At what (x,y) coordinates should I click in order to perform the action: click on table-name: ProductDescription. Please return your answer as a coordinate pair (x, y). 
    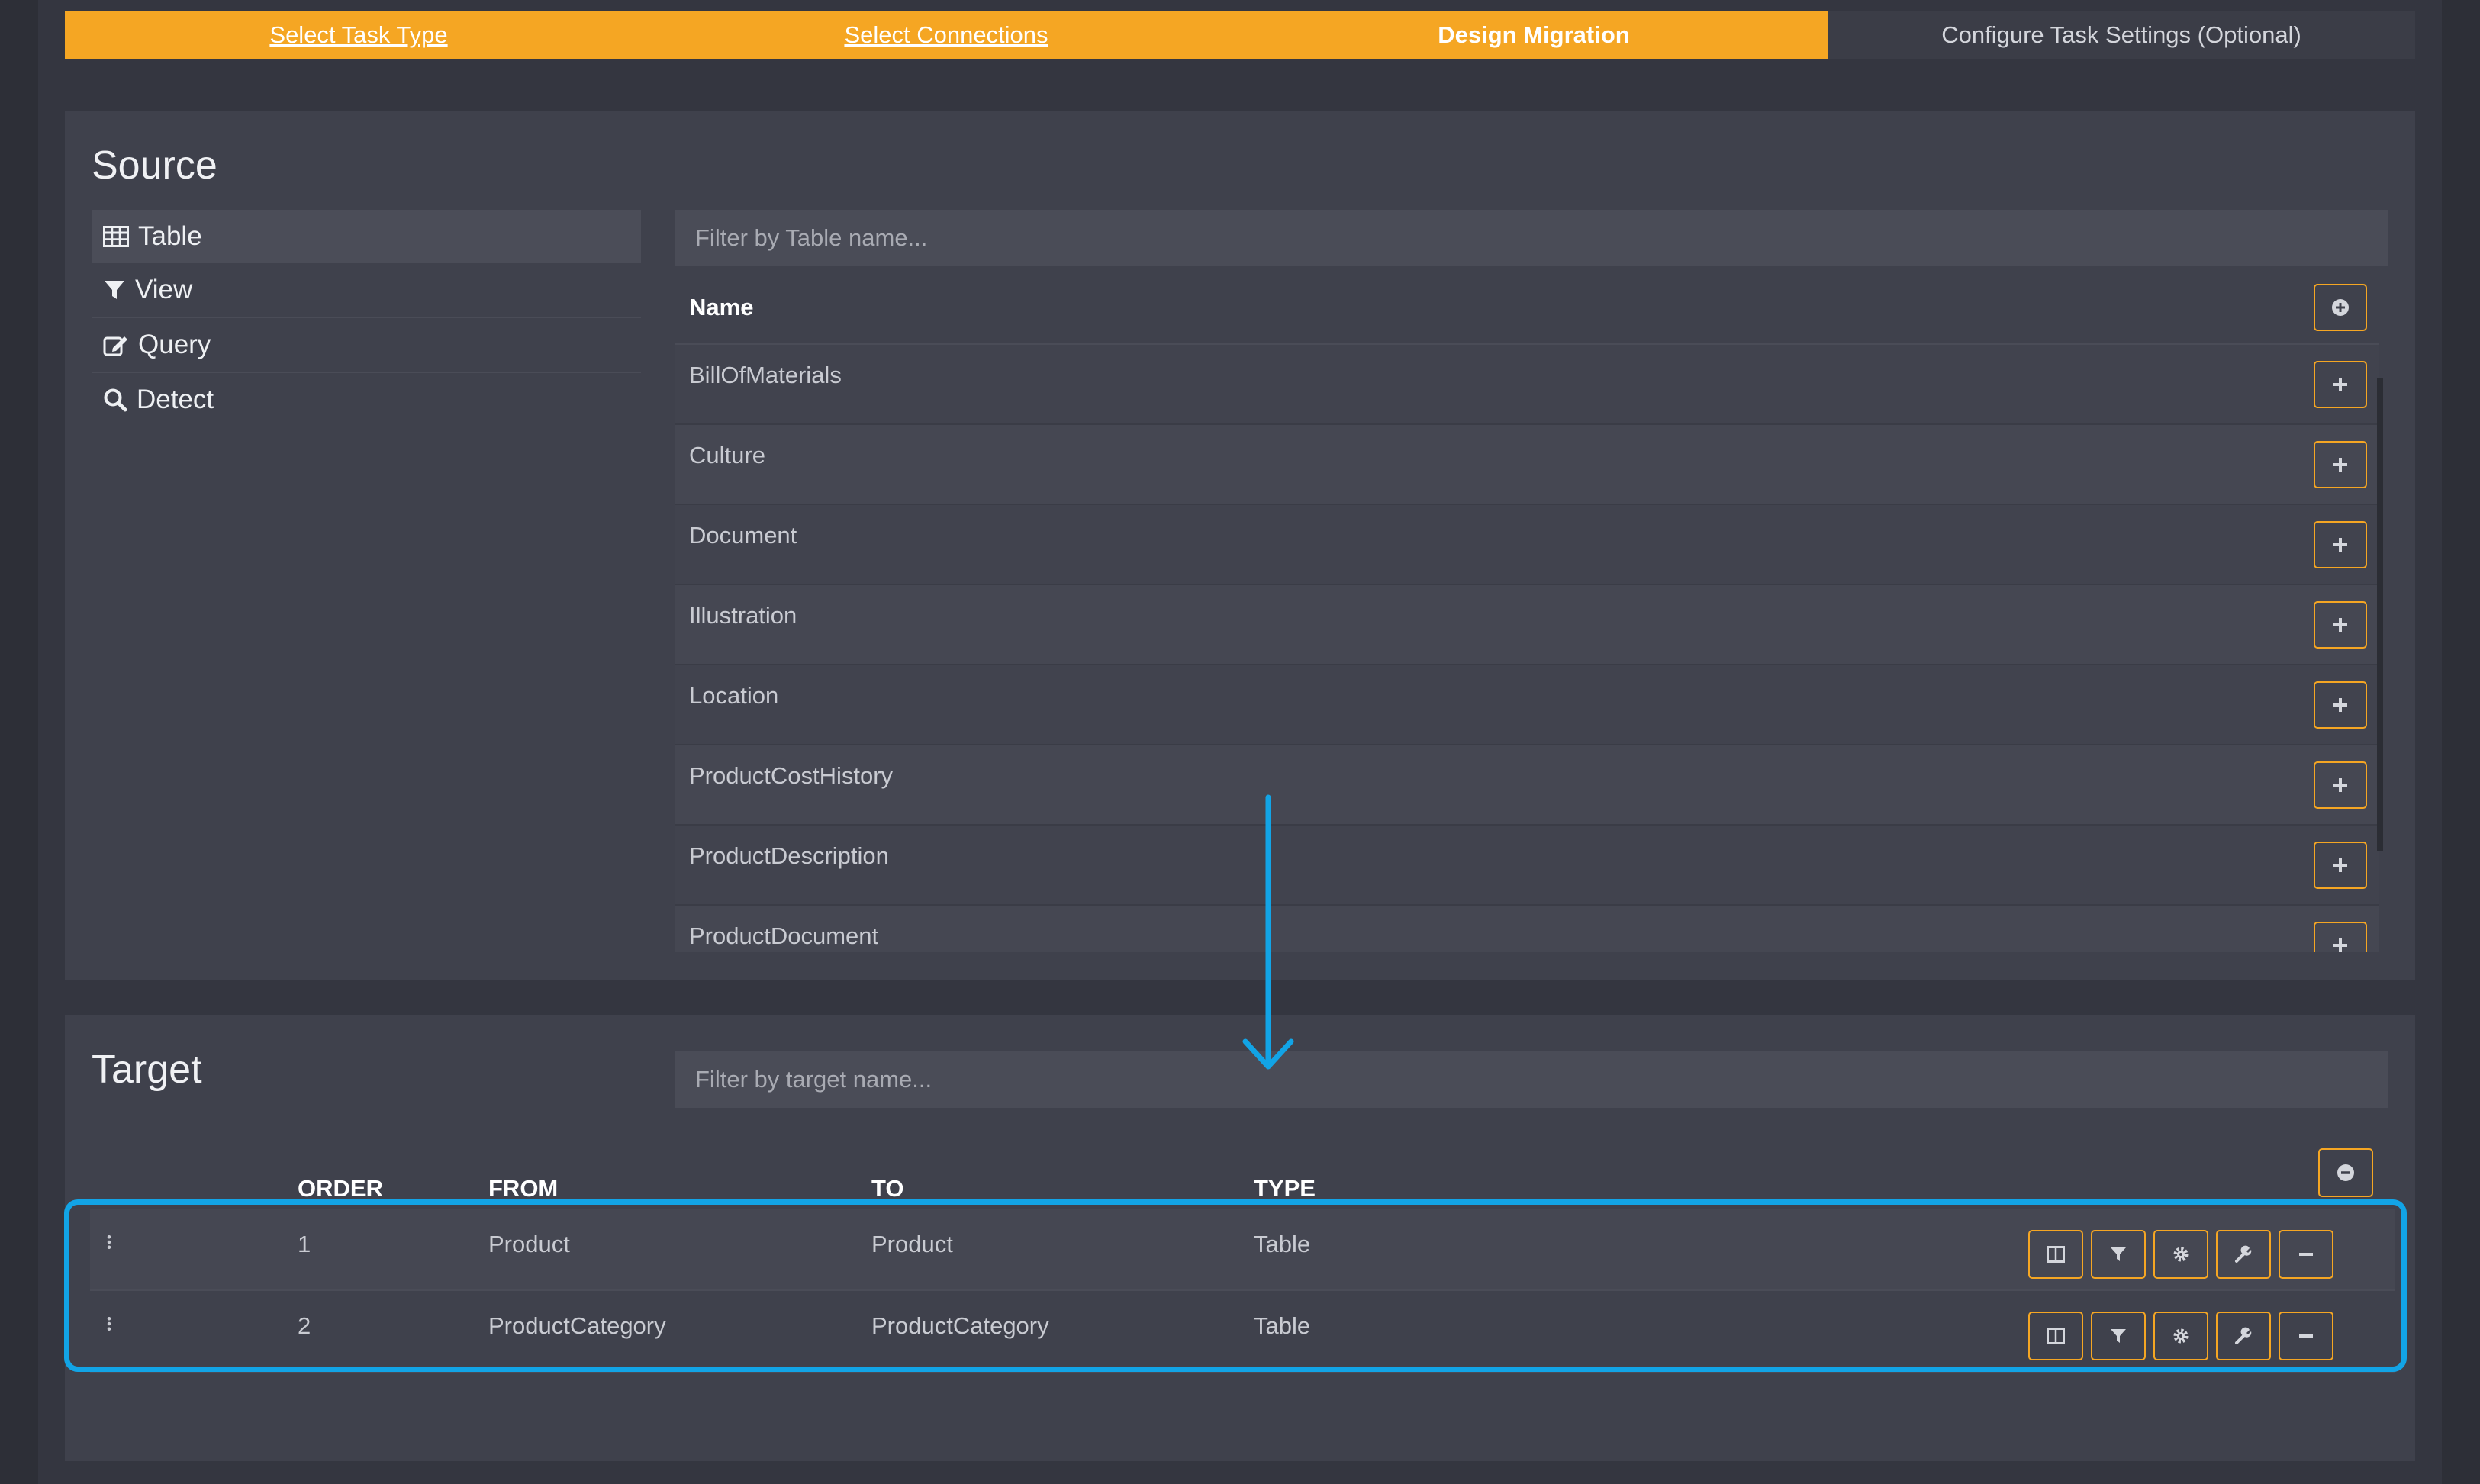
    Looking at the image, I should click on (789, 855).